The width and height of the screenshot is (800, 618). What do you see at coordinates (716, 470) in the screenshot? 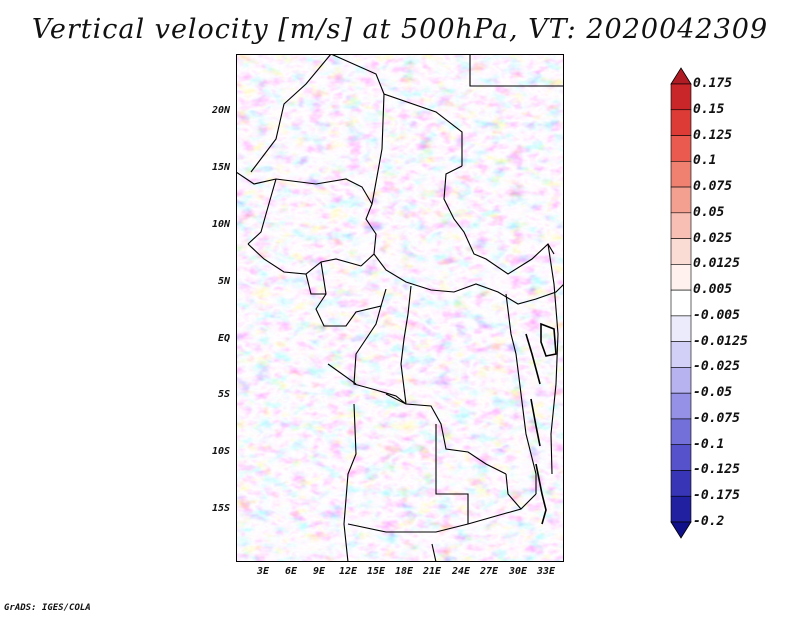
I see `colorbar-label: -0.125` at bounding box center [716, 470].